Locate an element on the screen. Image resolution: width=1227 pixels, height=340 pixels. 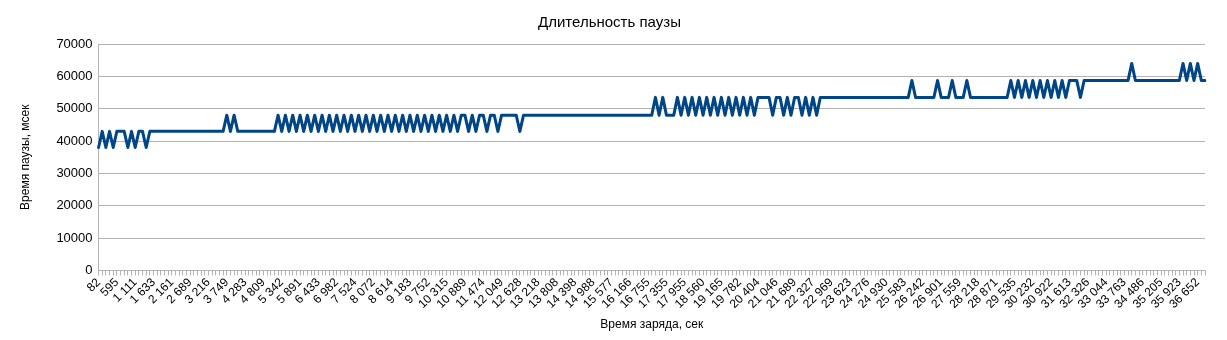
chart-title: Длительность паузы is located at coordinates (609, 22).